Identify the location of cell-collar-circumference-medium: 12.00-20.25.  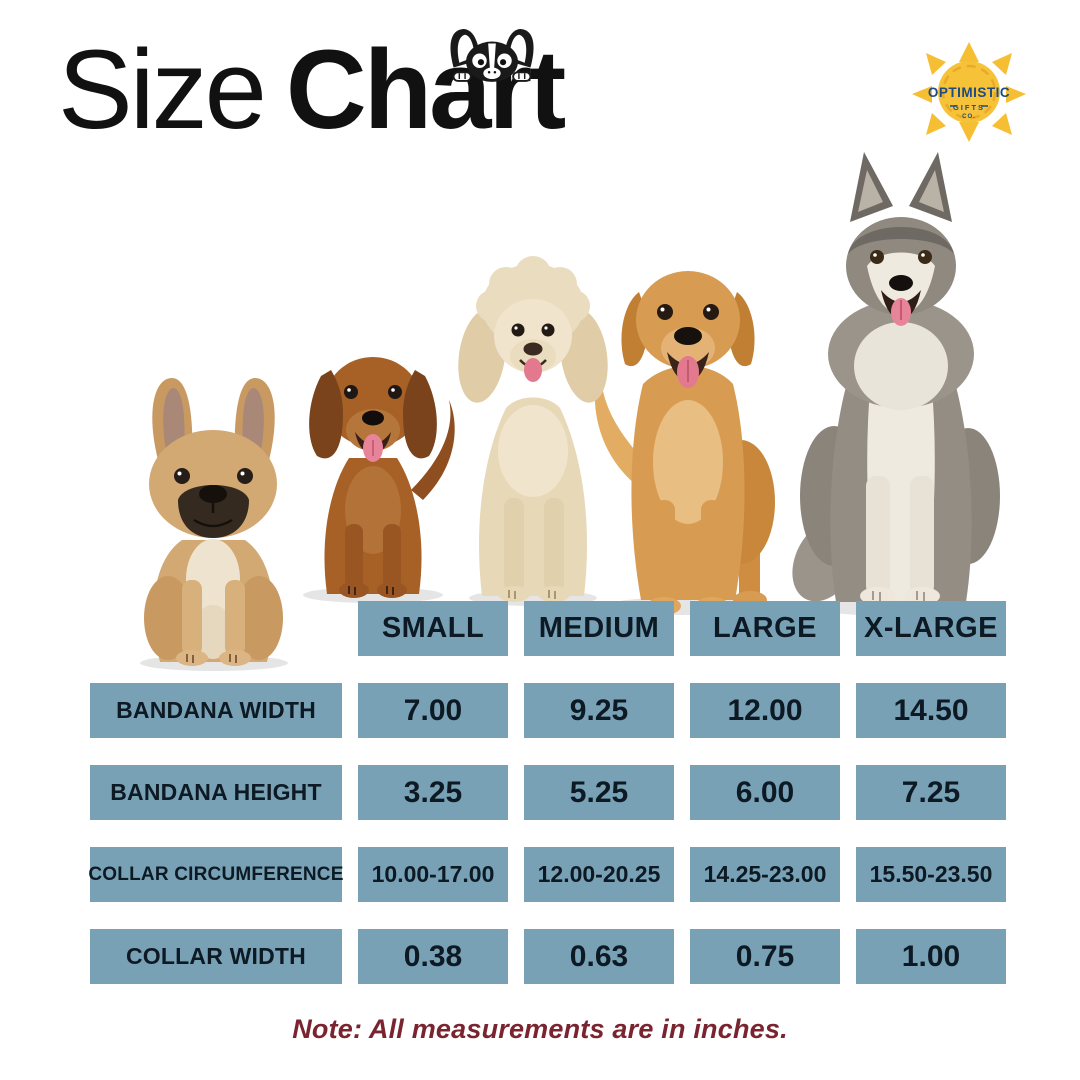
(599, 874).